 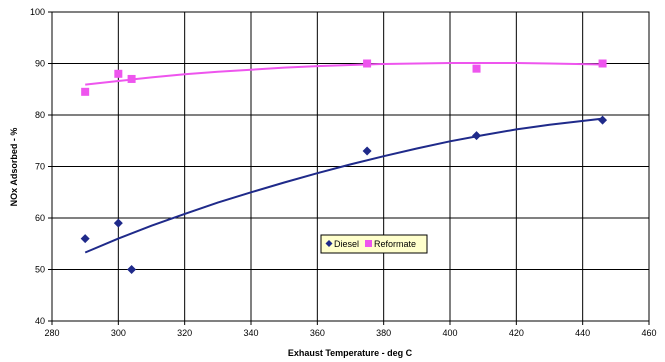 What do you see at coordinates (51, 333) in the screenshot?
I see `x-tick-label: 280` at bounding box center [51, 333].